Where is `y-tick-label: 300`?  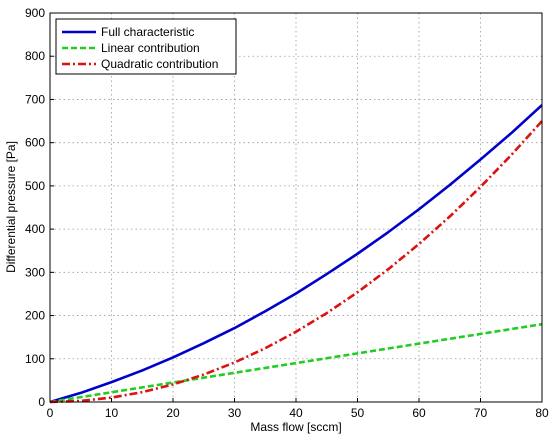 y-tick-label: 300 is located at coordinates (35, 272).